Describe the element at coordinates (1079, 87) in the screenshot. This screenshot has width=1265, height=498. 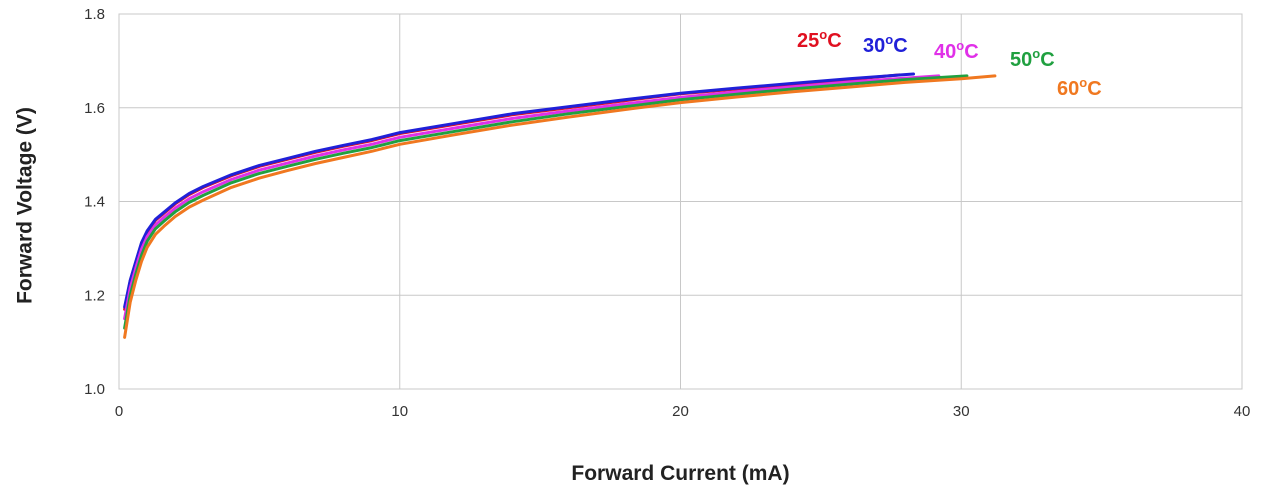
I see `series-label-60c: 60oC` at that location.